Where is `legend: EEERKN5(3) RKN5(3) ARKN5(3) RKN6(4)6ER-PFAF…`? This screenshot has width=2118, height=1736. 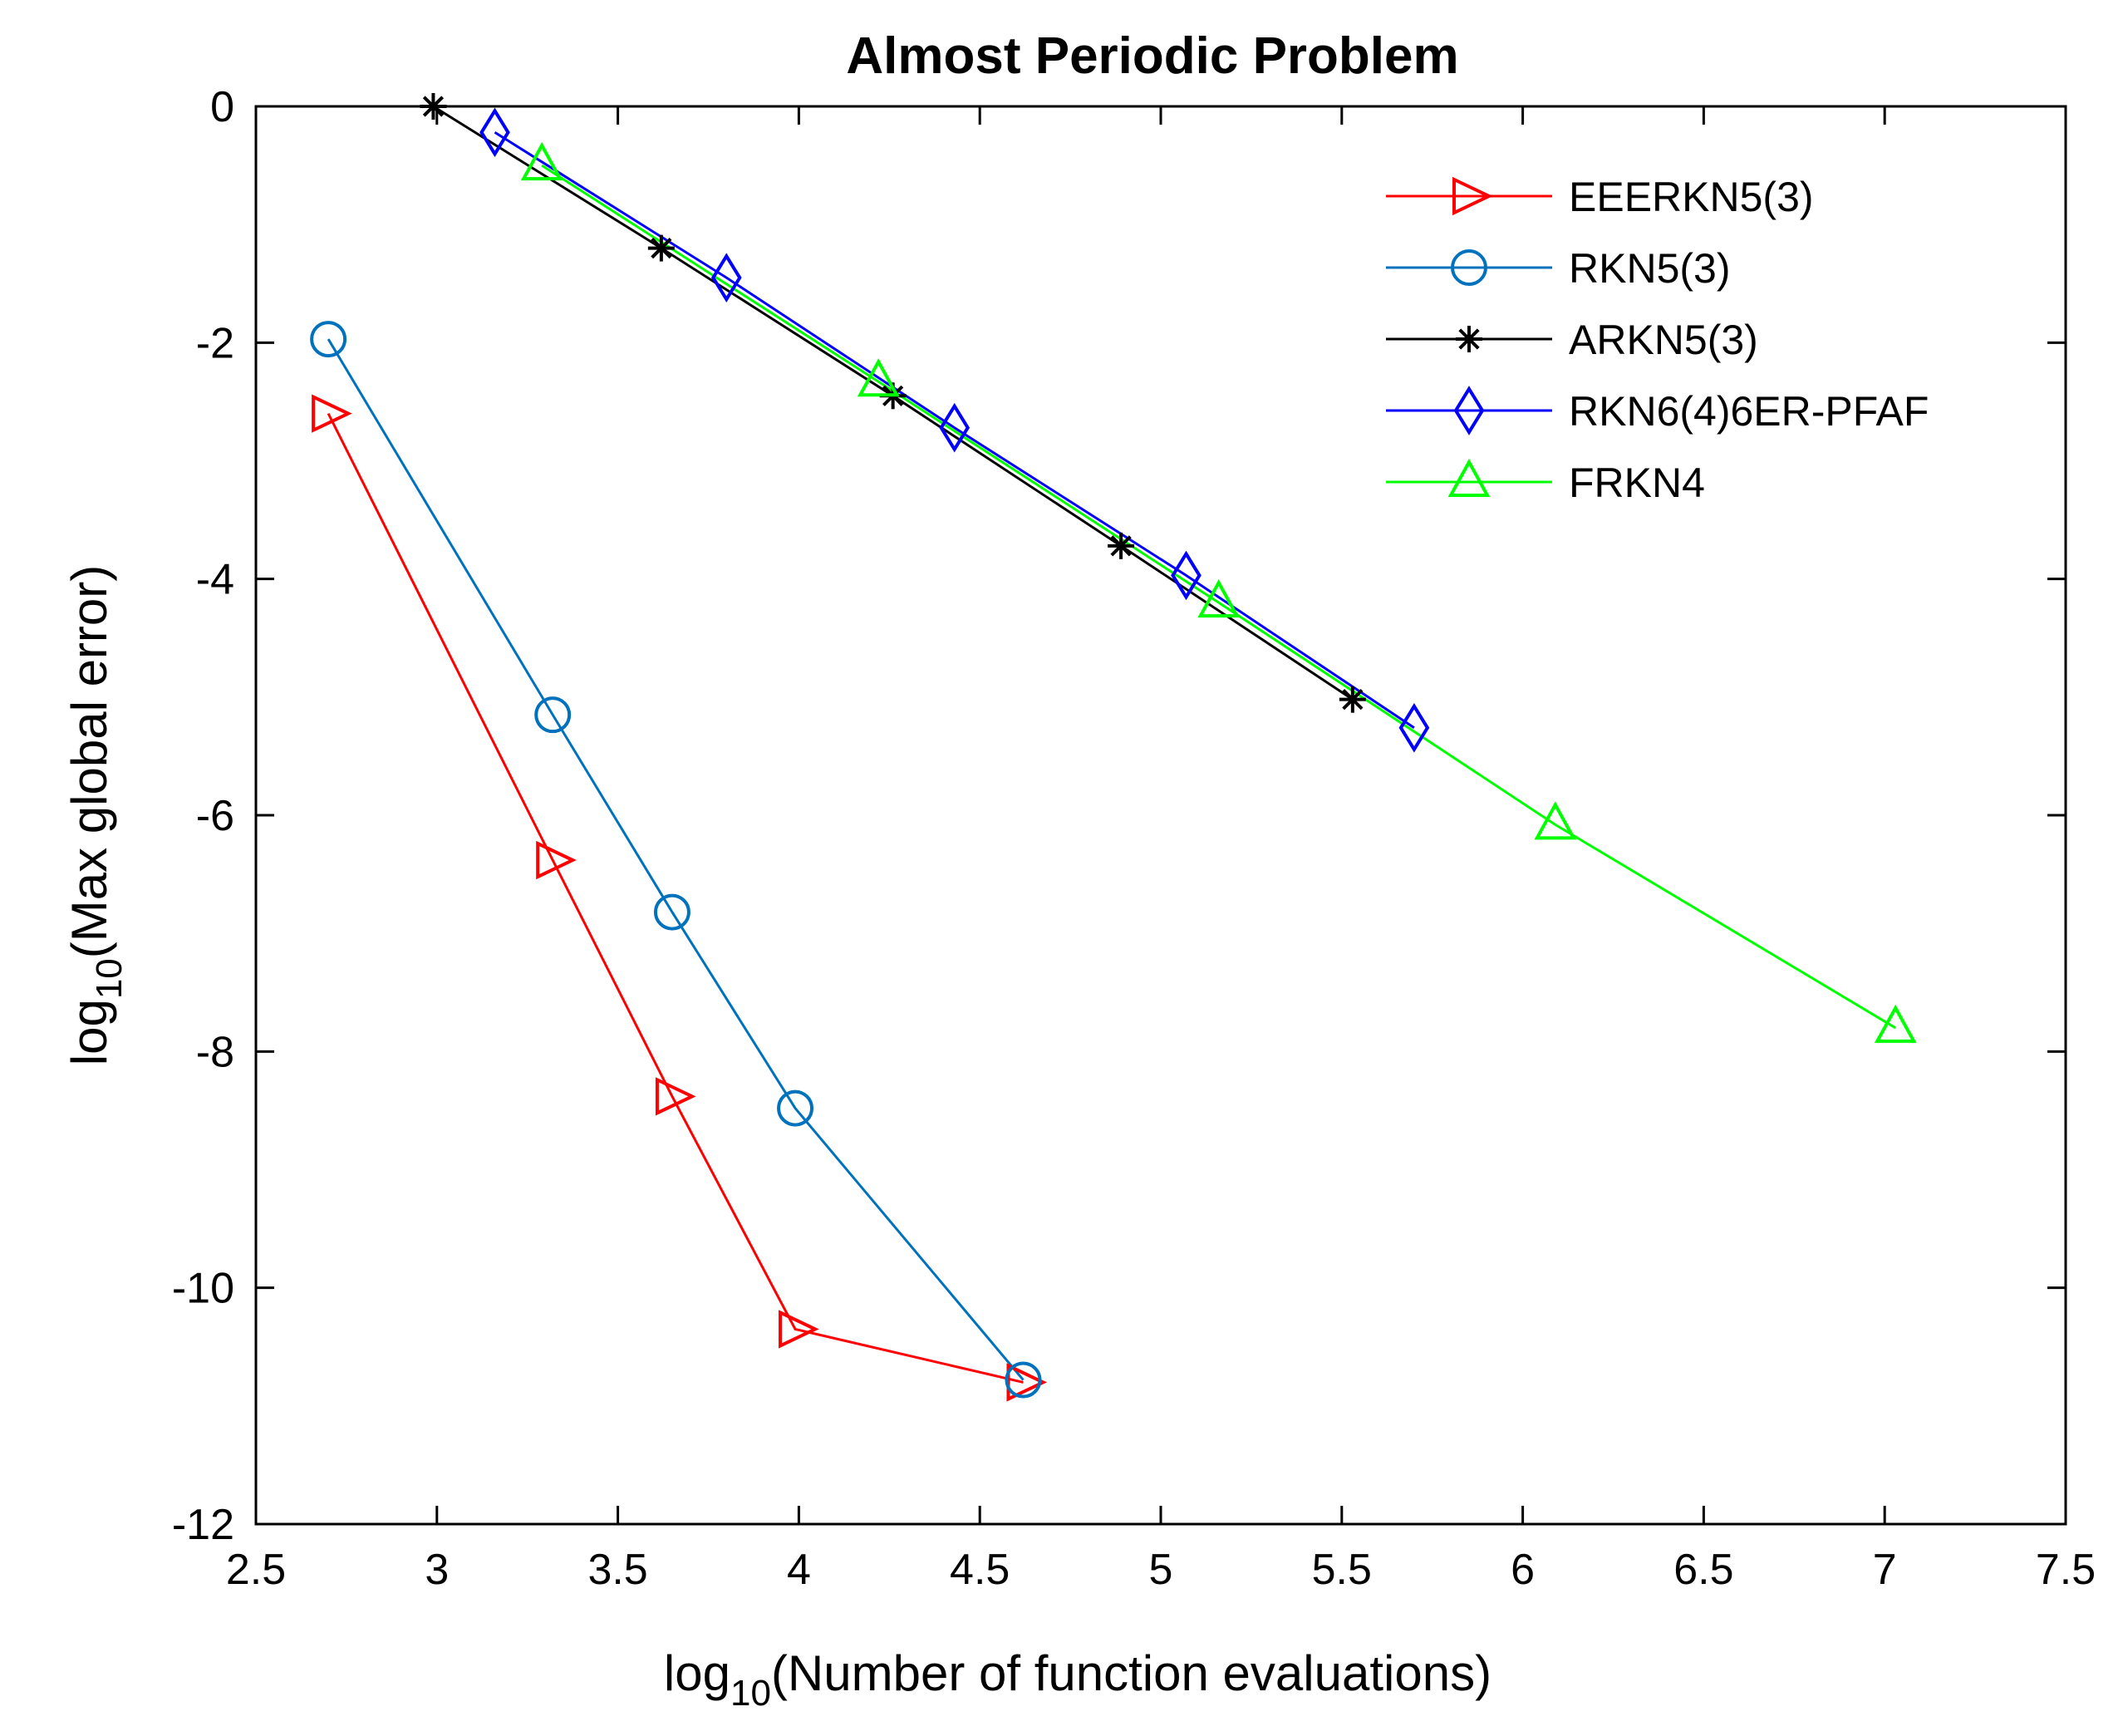 legend: EEERKN5(3) RKN5(3) ARKN5(3) RKN6(4)6ER-PFAF… is located at coordinates (1657, 340).